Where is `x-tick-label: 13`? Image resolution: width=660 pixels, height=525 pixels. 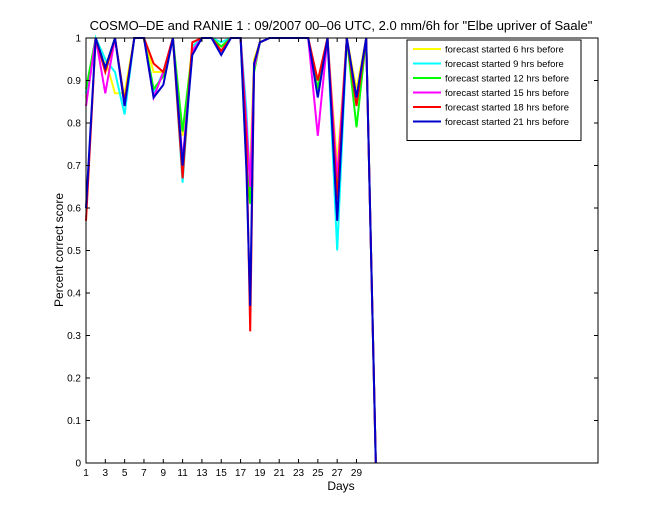
x-tick-label: 13 is located at coordinates (202, 473).